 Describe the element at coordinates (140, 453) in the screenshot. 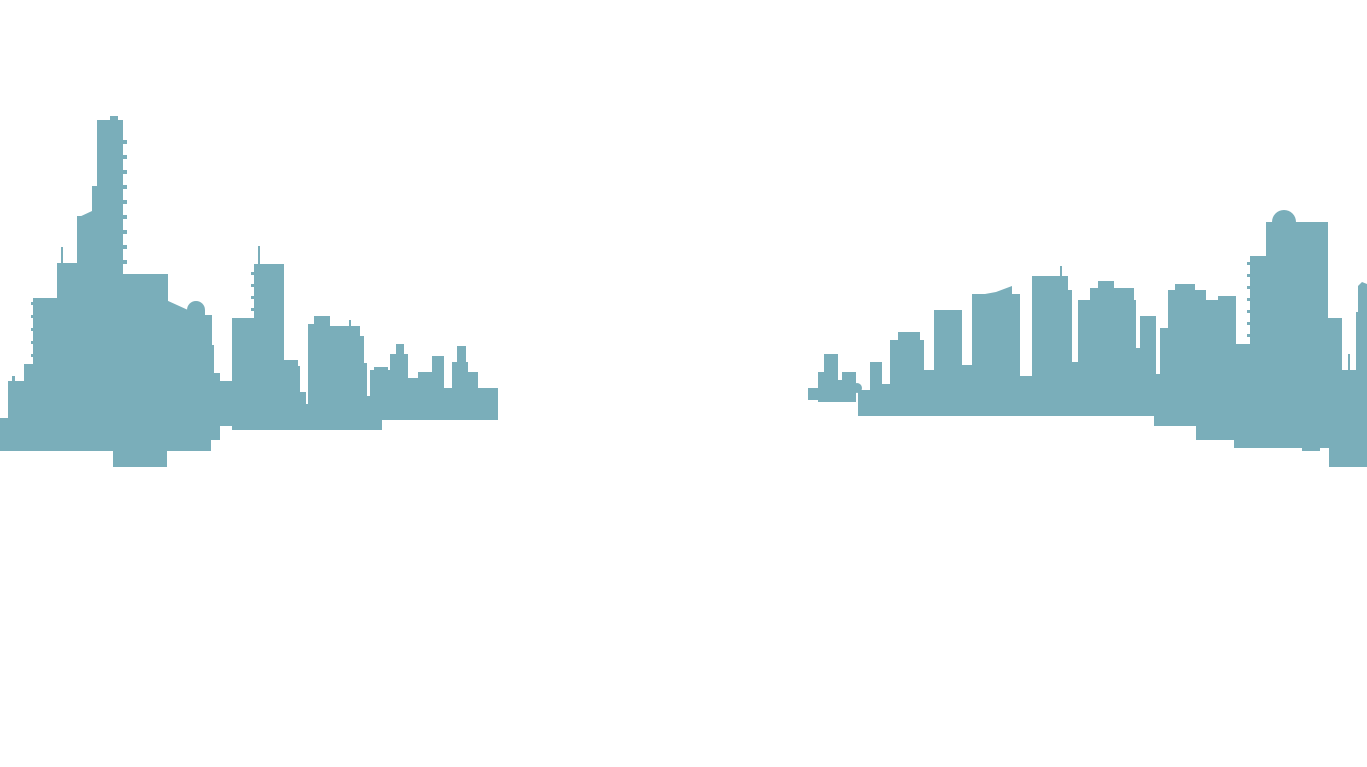

I see `left-base-block` at that location.